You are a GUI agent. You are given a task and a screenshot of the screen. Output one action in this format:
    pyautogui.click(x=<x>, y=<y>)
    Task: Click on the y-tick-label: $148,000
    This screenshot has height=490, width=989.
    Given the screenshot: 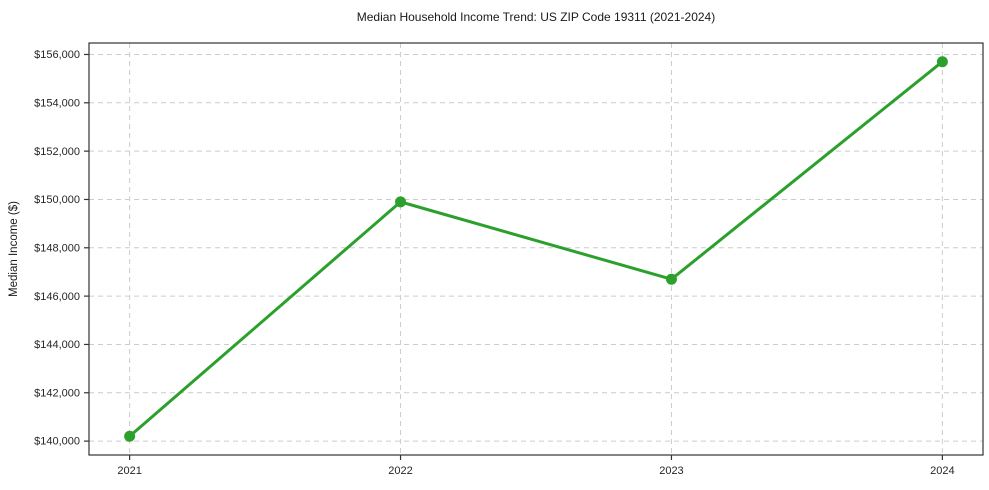 What is the action you would take?
    pyautogui.click(x=57, y=248)
    